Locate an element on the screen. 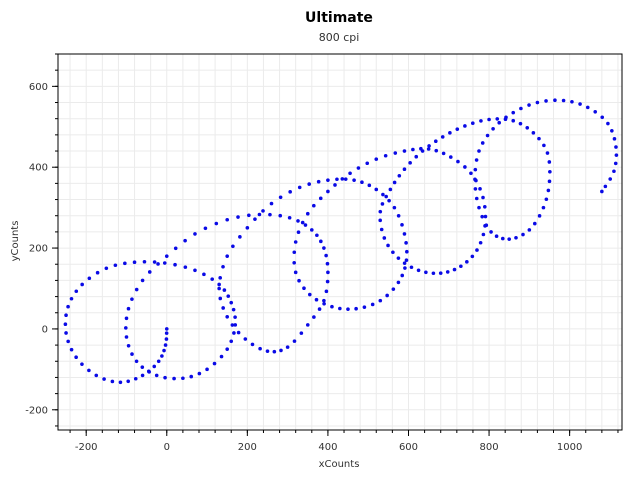 The height and width of the screenshot is (480, 640). y-tick-label: -200 is located at coordinates (36, 410).